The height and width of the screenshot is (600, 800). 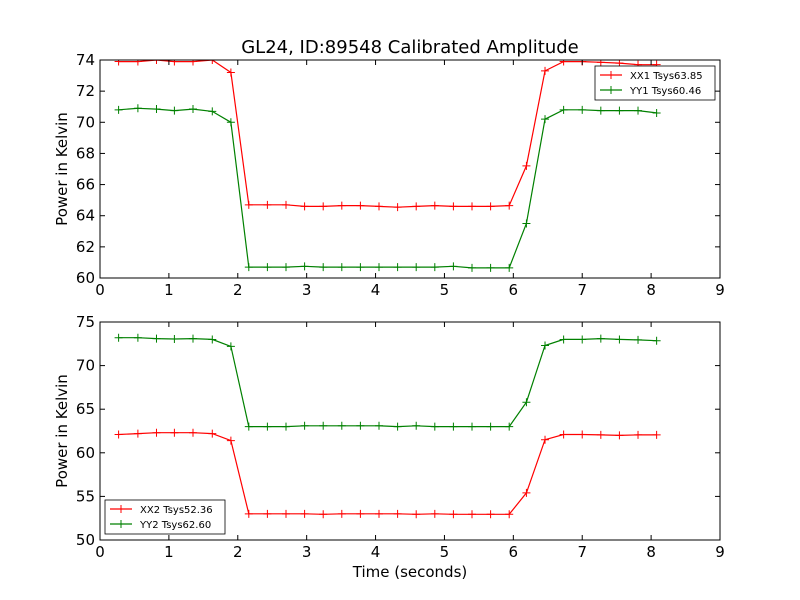 What do you see at coordinates (410, 47) in the screenshot?
I see `chart-title: GL24, ID:89548 Calibrated Amplitude` at bounding box center [410, 47].